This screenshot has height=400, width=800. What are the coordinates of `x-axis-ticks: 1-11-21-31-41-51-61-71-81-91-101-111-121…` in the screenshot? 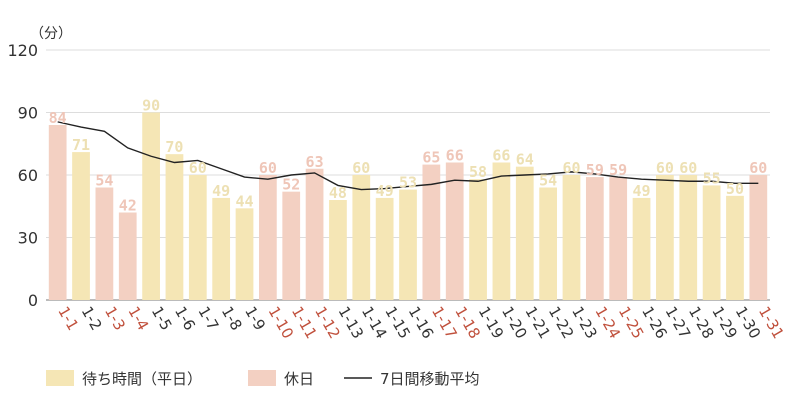 It's located at (420, 322).